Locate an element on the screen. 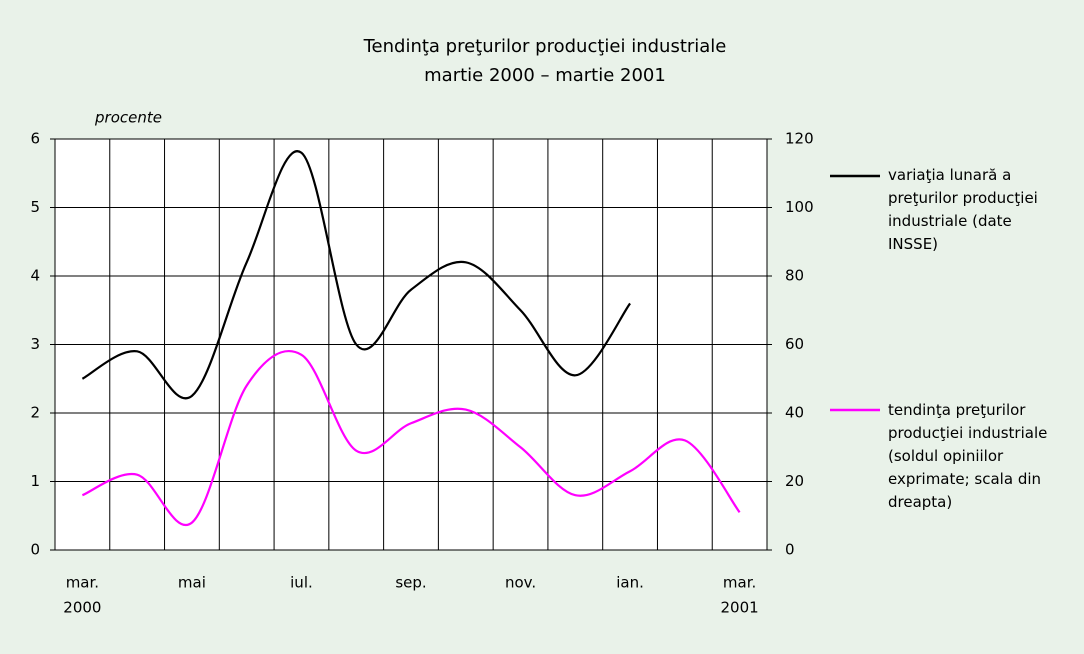 The height and width of the screenshot is (654, 1084). y2-tick-label: 0 is located at coordinates (790, 550).